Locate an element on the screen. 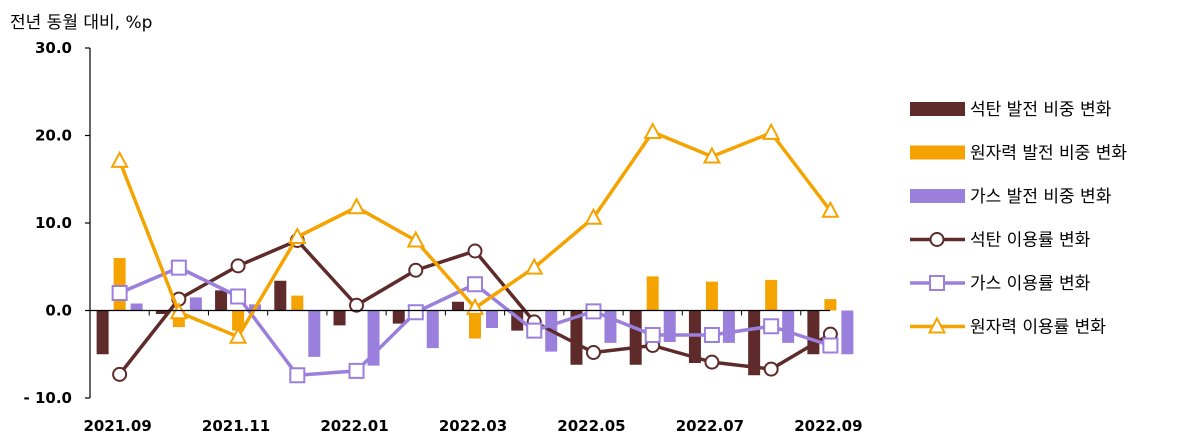 The height and width of the screenshot is (440, 1198). y-tick-label: 10.0 is located at coordinates (53, 223).